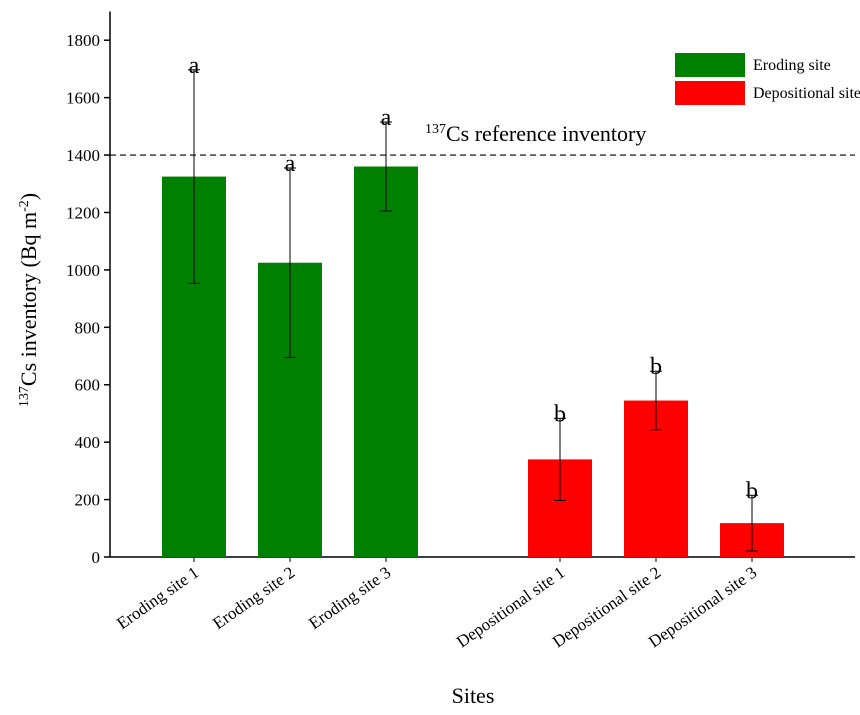 This screenshot has width=860, height=715. What do you see at coordinates (83, 212) in the screenshot?
I see `y-tick-label: 1200` at bounding box center [83, 212].